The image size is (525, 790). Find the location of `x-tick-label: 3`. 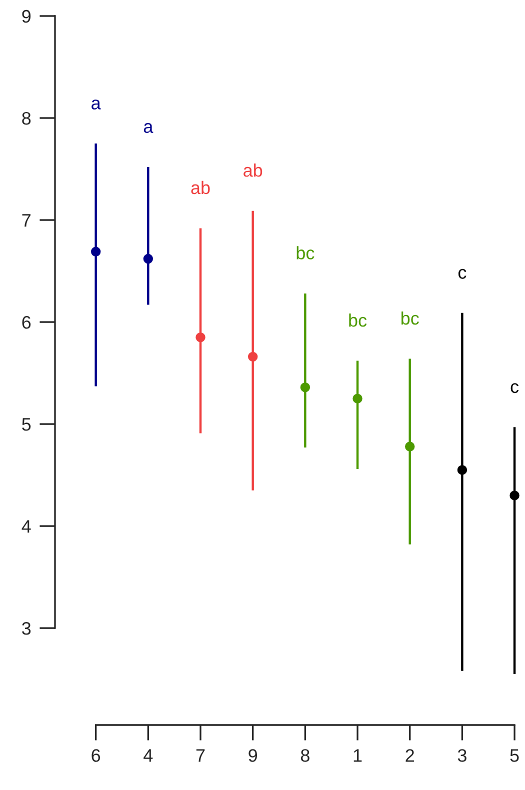

x-tick-label: 3 is located at coordinates (462, 755).